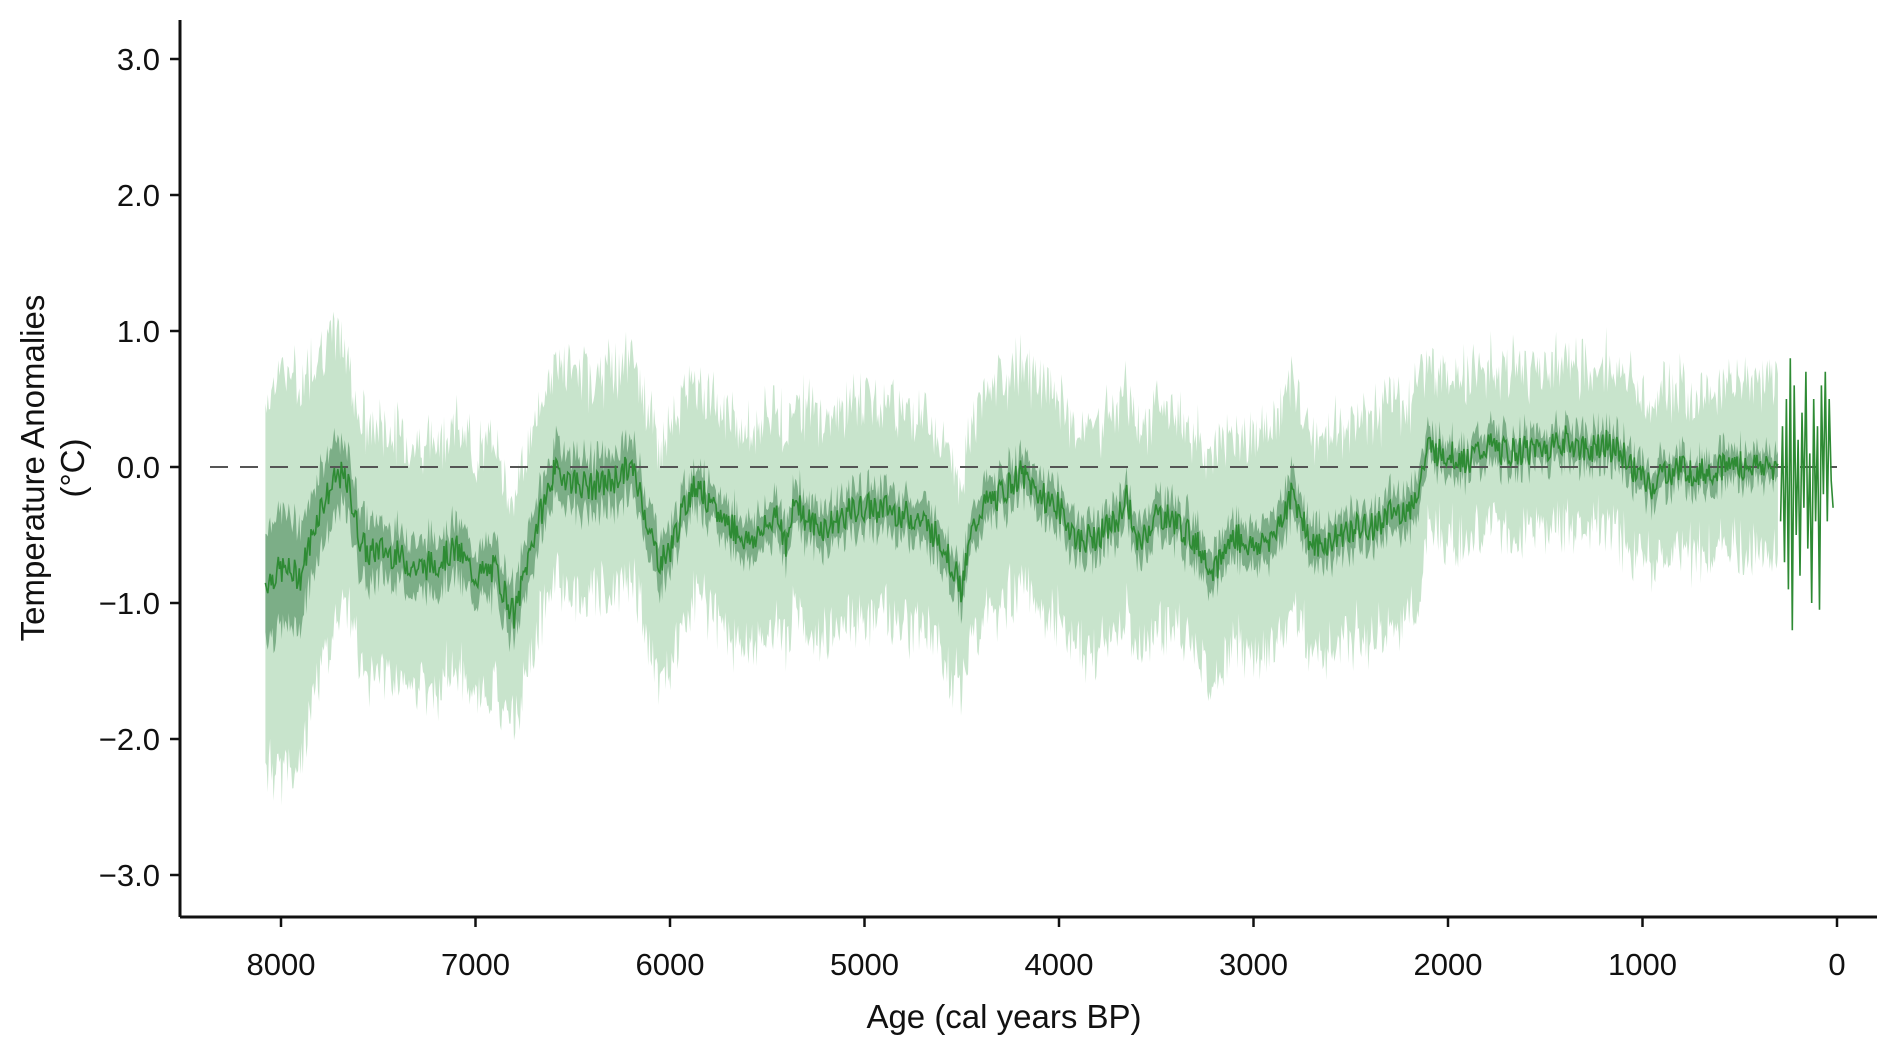  I want to click on y-tick-label: 1.0, so click(138, 331).